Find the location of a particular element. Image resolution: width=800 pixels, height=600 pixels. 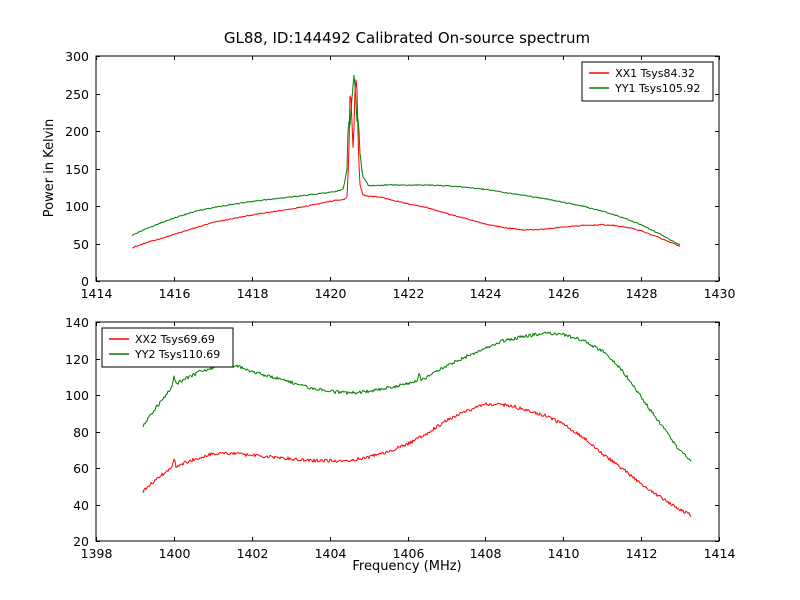

x-tick-label: 1418 is located at coordinates (253, 293).